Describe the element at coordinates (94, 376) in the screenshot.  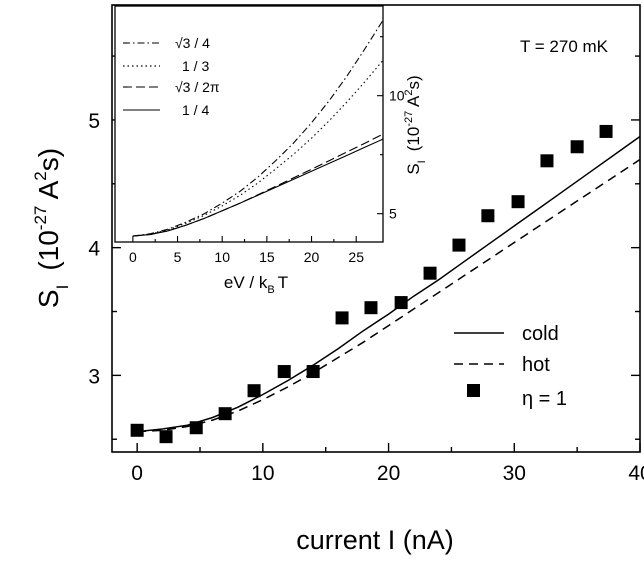
I see `main-y-tick-label: 3` at that location.